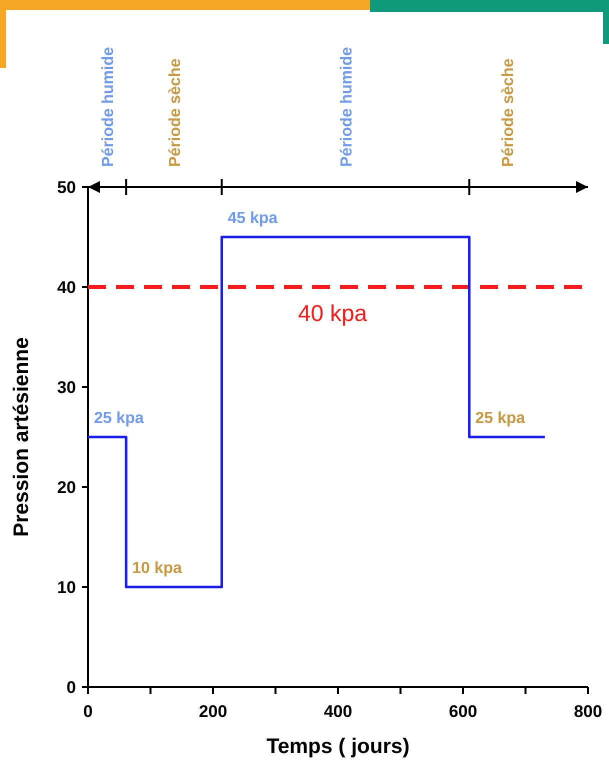 This screenshot has height=768, width=609. What do you see at coordinates (88, 711) in the screenshot?
I see `x-tick-label: 0` at bounding box center [88, 711].